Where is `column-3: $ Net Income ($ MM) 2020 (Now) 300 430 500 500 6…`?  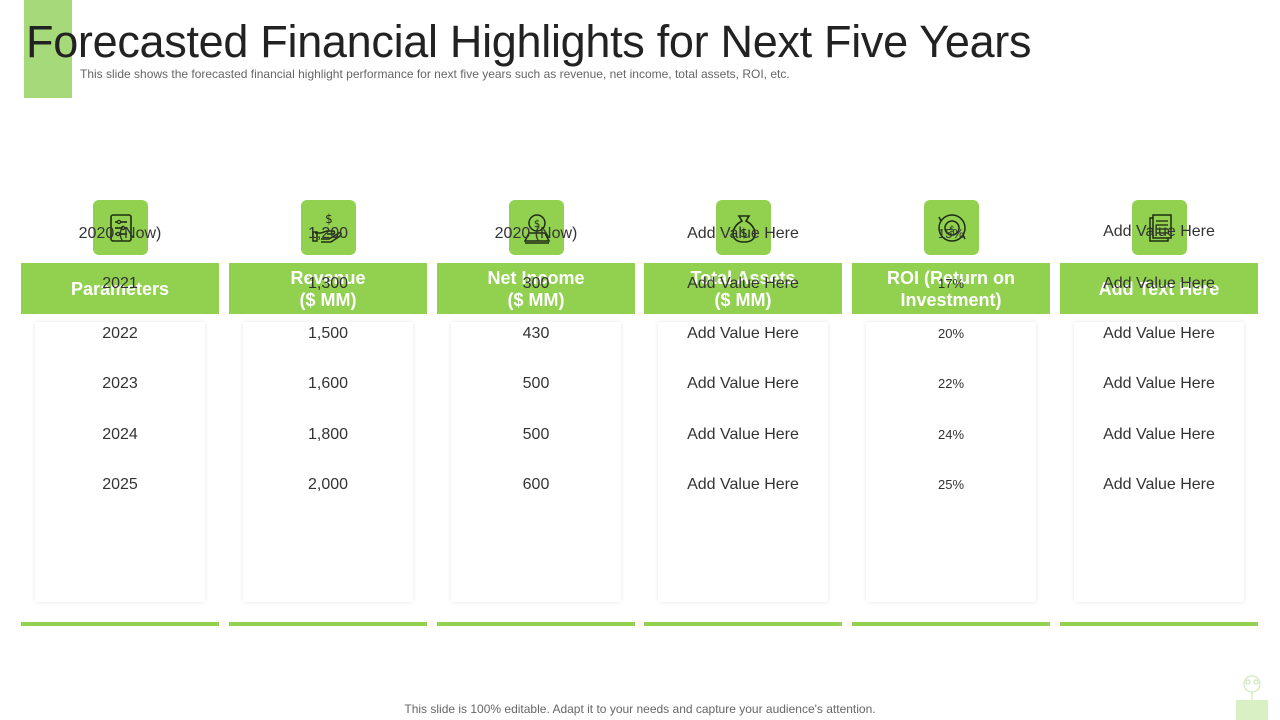 column-3: $ Net Income ($ MM) 2020 (Now) 300 430 500 500 6… is located at coordinates (536, 413).